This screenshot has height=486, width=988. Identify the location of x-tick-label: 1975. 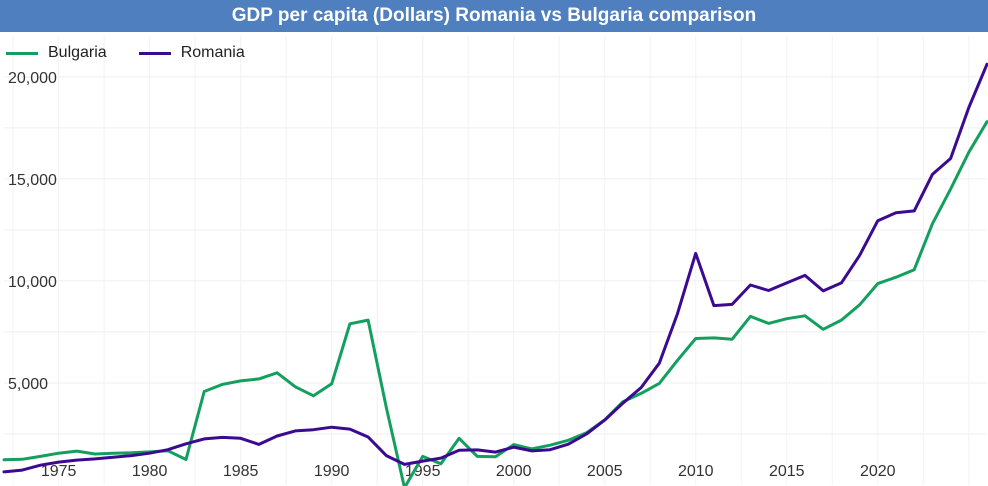
(59, 471).